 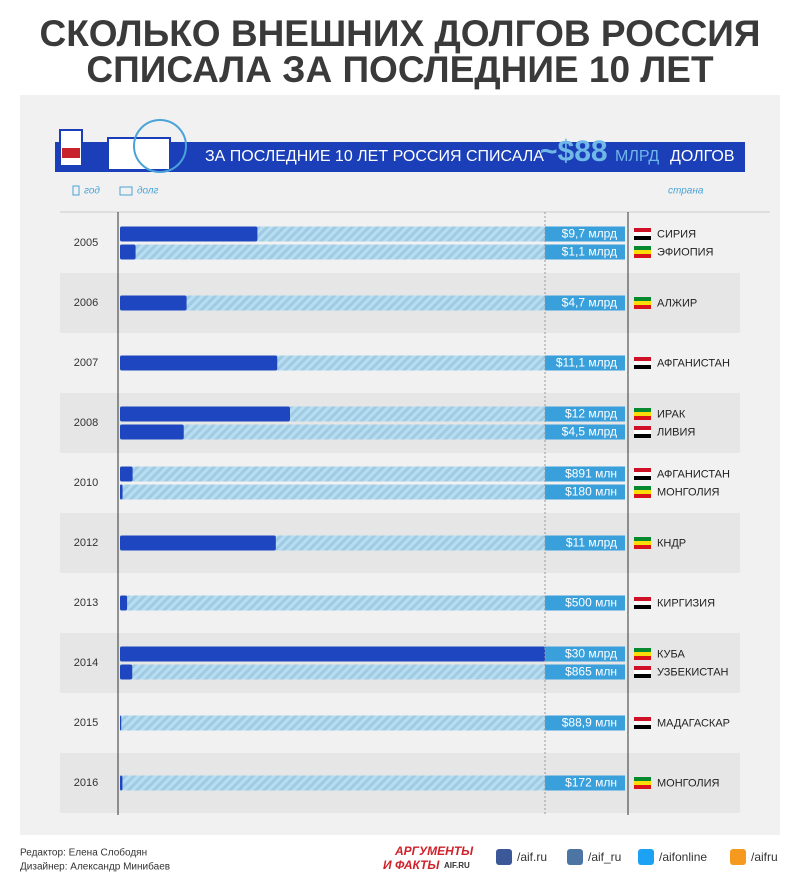 What do you see at coordinates (591, 474) in the screenshot?
I see `value-label: $891 млн` at bounding box center [591, 474].